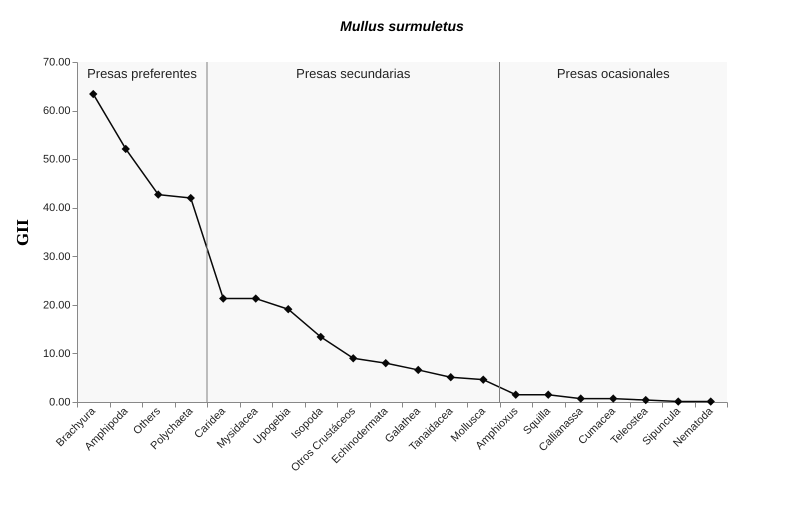 The height and width of the screenshot is (506, 804). Describe the element at coordinates (402, 26) in the screenshot. I see `chart-title: Mullus surmuletus` at that location.